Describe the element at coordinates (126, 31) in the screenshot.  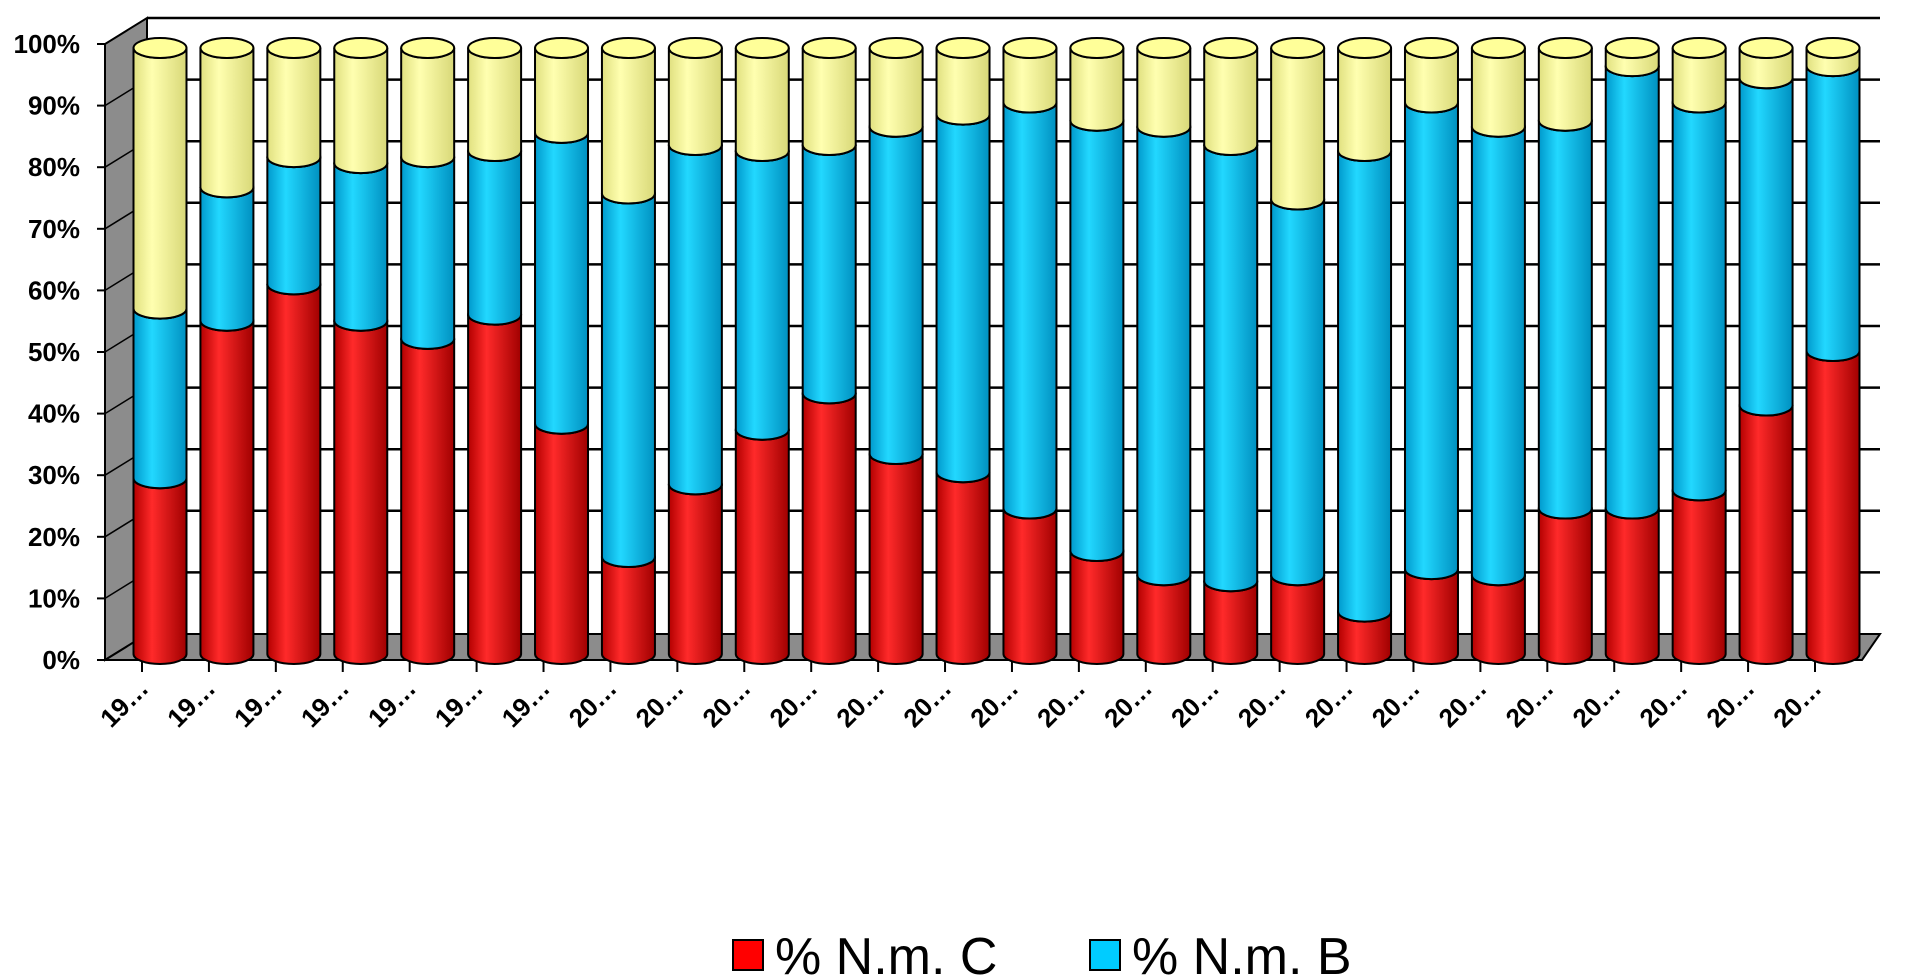
I see `gridline-wall` at that location.